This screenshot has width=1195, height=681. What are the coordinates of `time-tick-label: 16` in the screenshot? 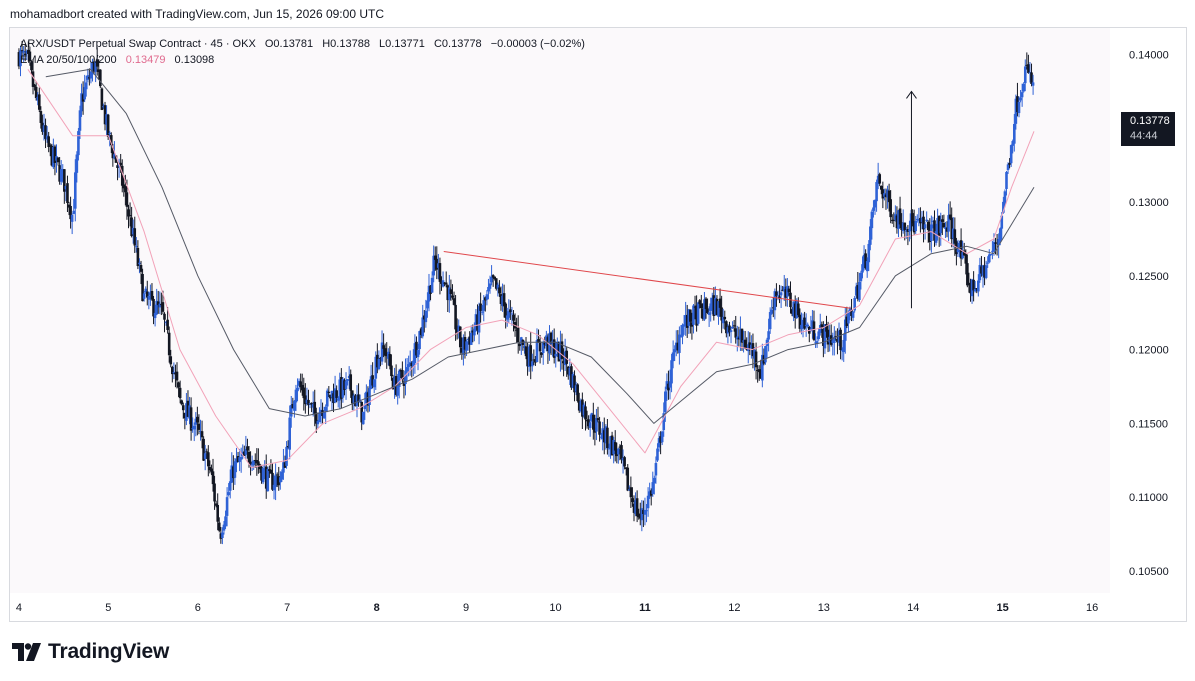 It's located at (1092, 608).